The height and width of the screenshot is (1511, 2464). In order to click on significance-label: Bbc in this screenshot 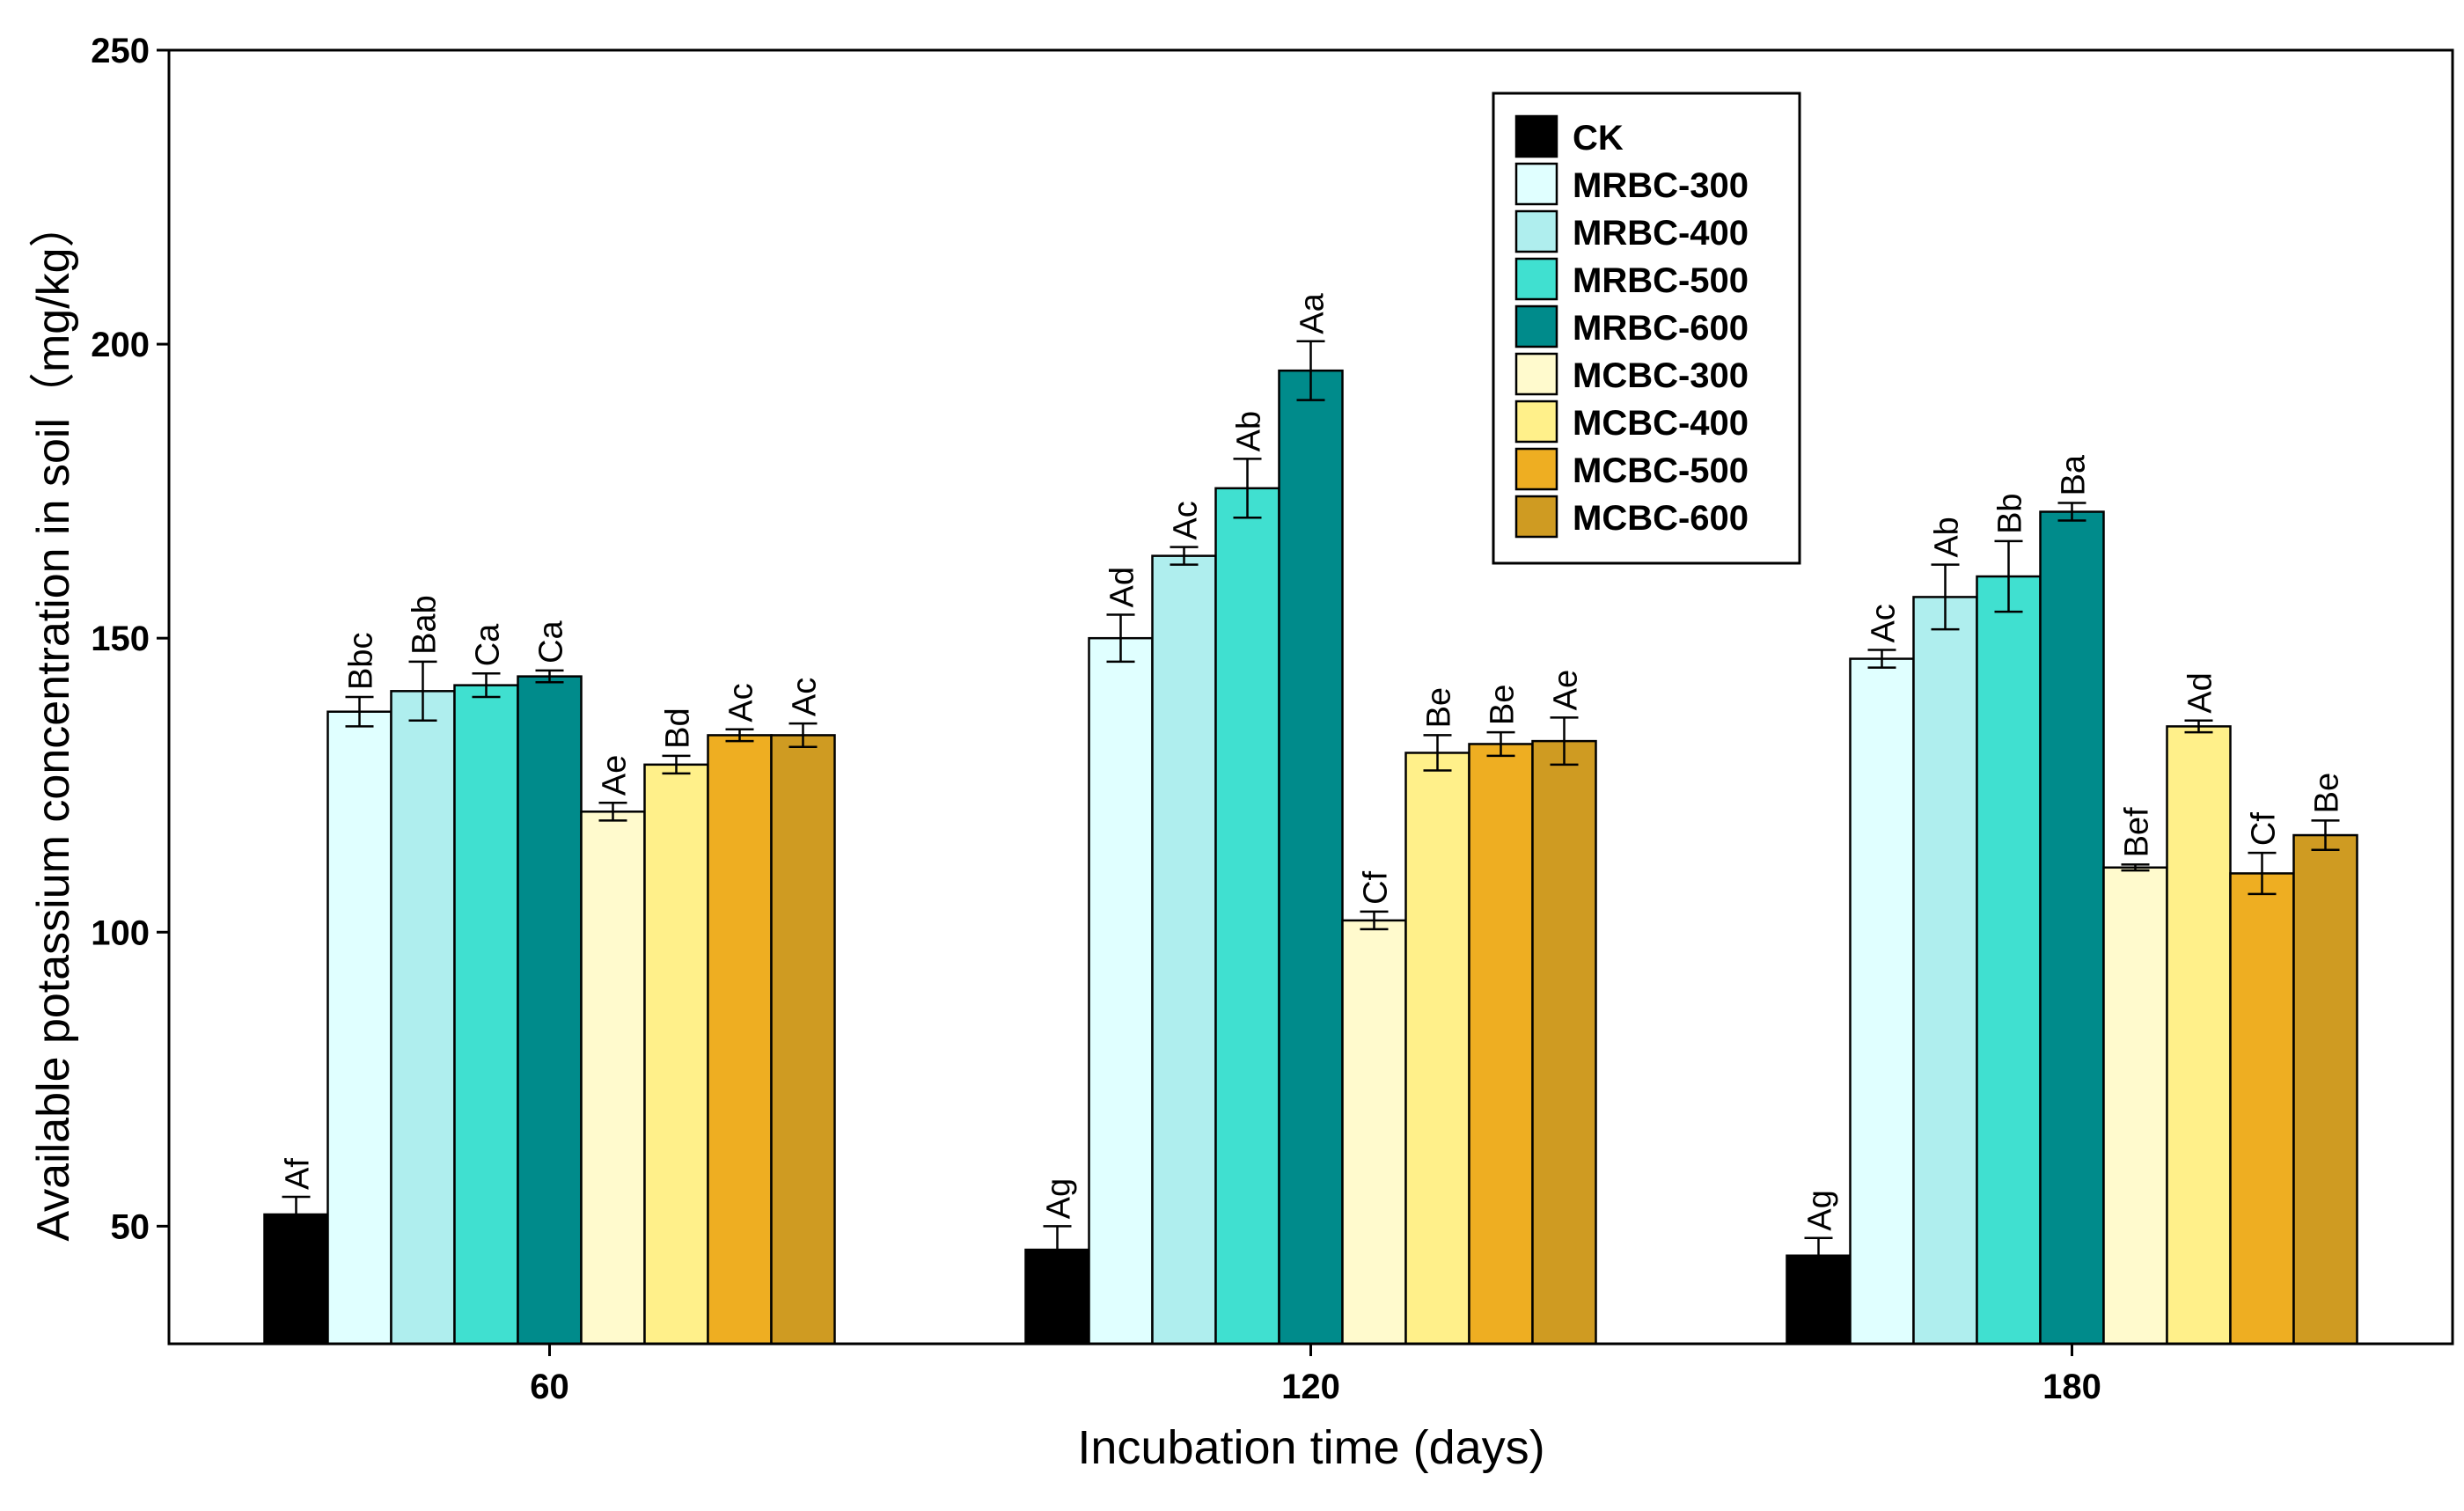, I will do `click(361, 661)`.